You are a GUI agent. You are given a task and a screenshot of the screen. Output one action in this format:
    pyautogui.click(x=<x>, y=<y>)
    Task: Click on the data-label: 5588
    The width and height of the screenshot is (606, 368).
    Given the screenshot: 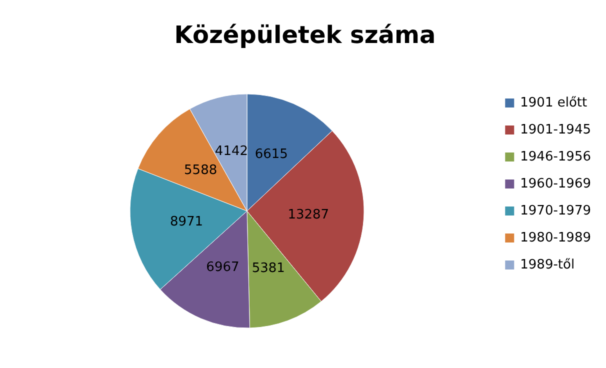 What is the action you would take?
    pyautogui.click(x=201, y=170)
    